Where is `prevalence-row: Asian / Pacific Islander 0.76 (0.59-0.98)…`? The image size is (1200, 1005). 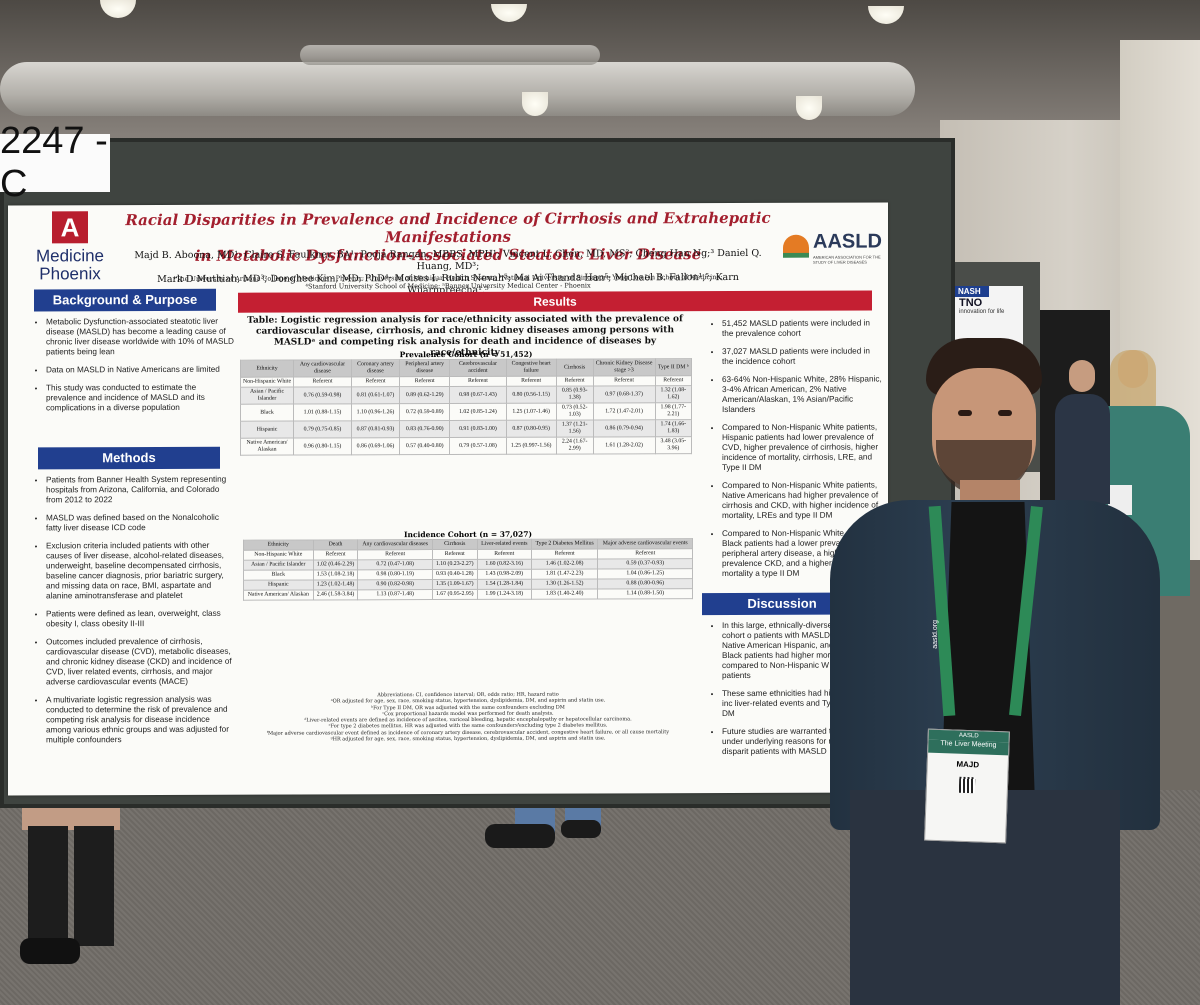
prevalence-row: Asian / Pacific Islander 0.76 (0.59-0.98)… is located at coordinates (466, 395).